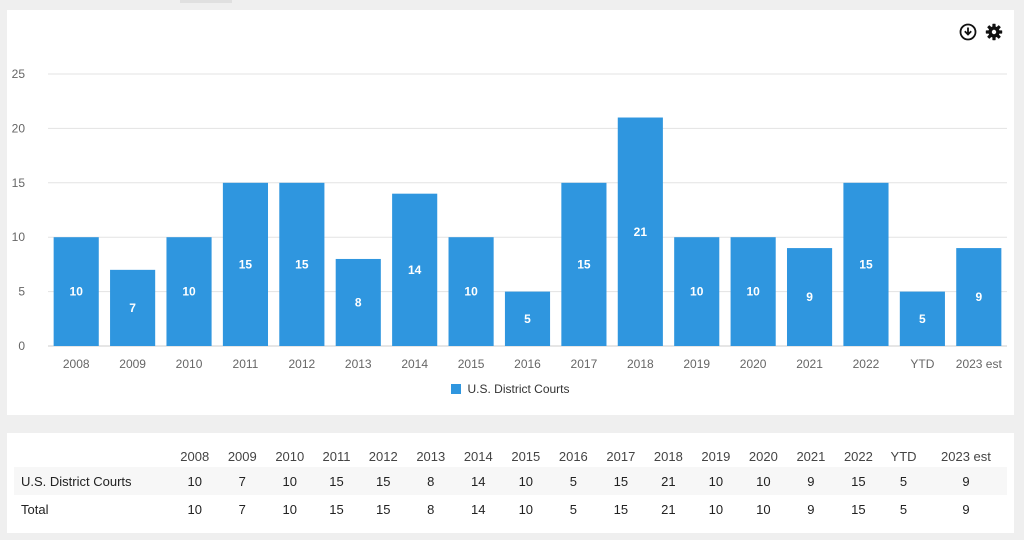 The width and height of the screenshot is (1024, 540). Describe the element at coordinates (478, 456) in the screenshot. I see `column-header: 2014` at that location.